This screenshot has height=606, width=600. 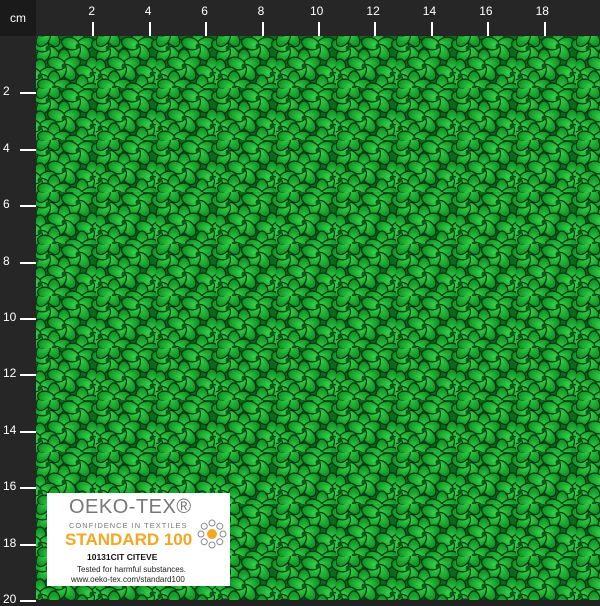 I want to click on ruler-left-label: 18, so click(x=10, y=542).